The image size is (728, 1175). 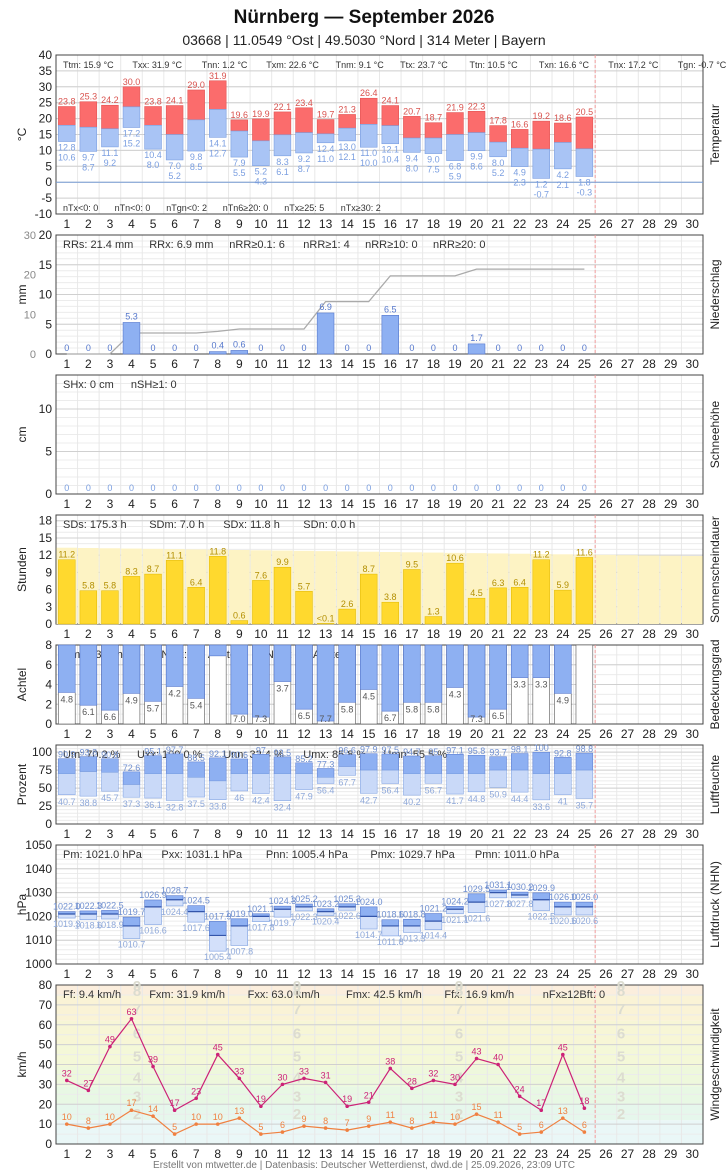 I want to click on pmin-data-label: 1005.4, so click(x=218, y=957).